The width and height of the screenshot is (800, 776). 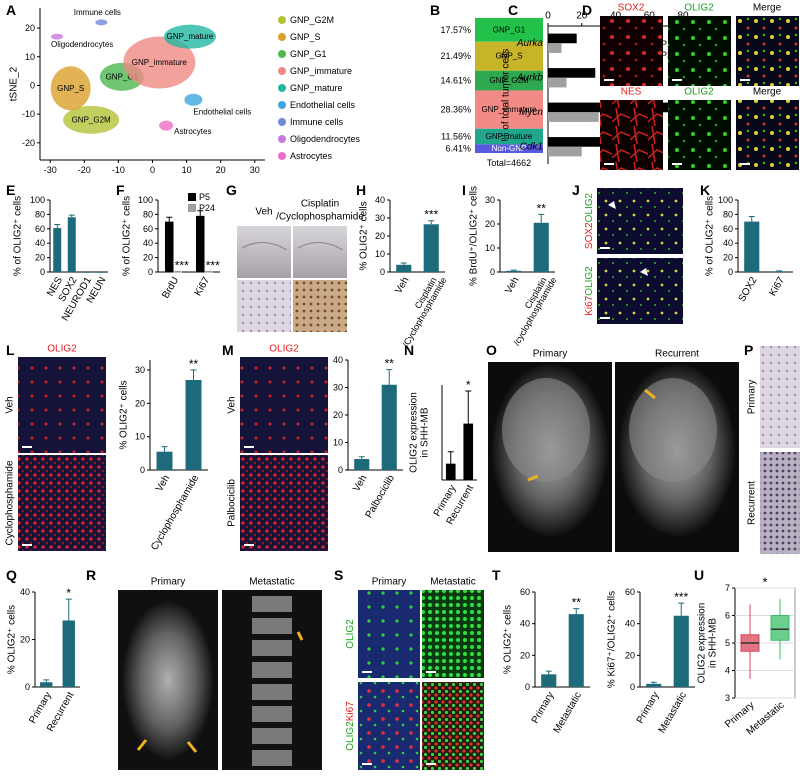 What do you see at coordinates (232, 404) in the screenshot?
I see `row-label: Veh` at bounding box center [232, 404].